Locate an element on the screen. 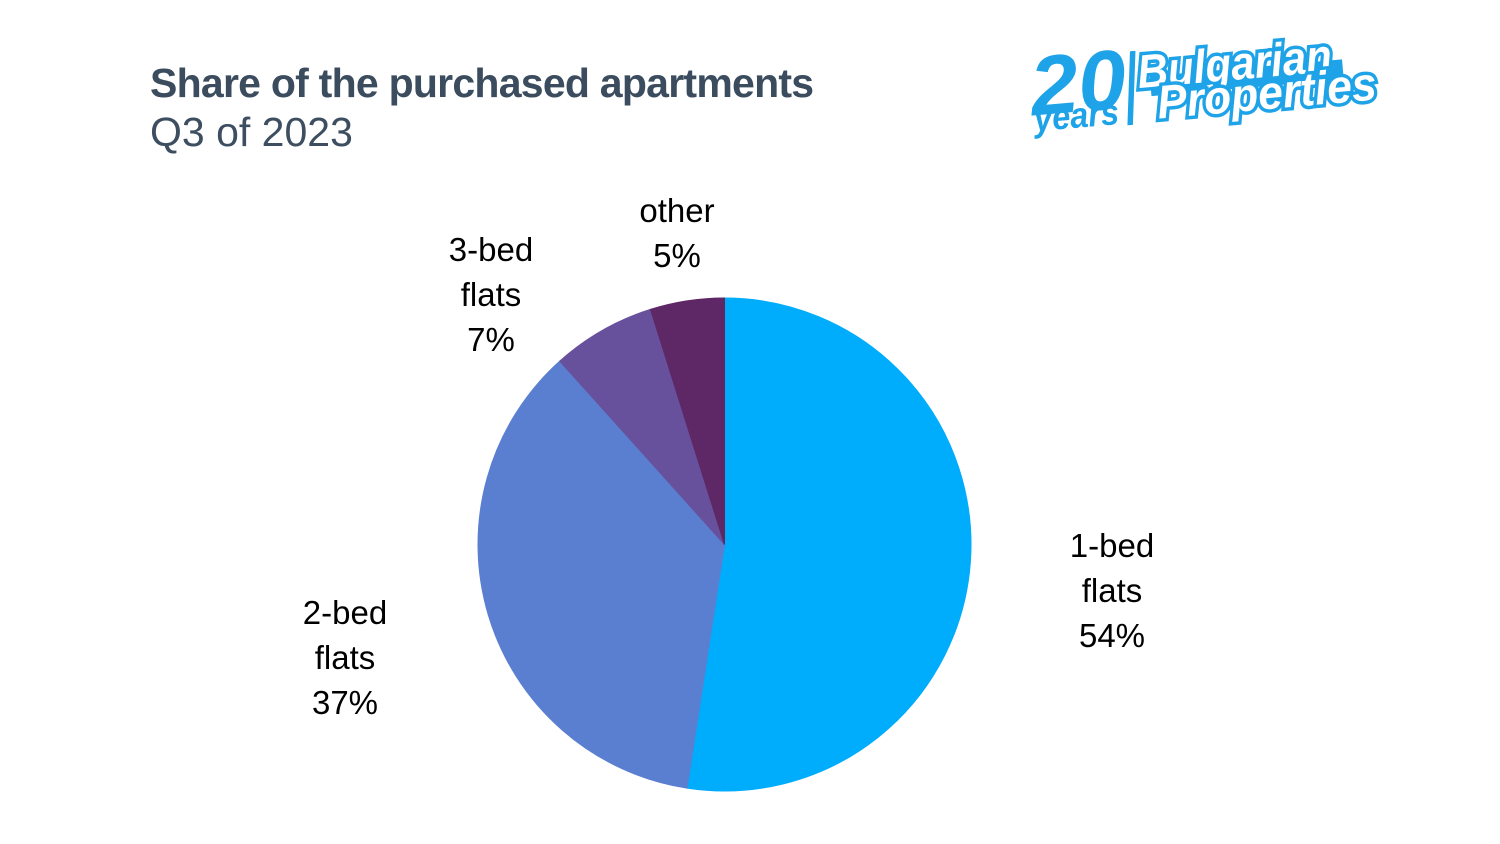 The image size is (1500, 844). svg-text: 20 is located at coordinates (1077, 82).